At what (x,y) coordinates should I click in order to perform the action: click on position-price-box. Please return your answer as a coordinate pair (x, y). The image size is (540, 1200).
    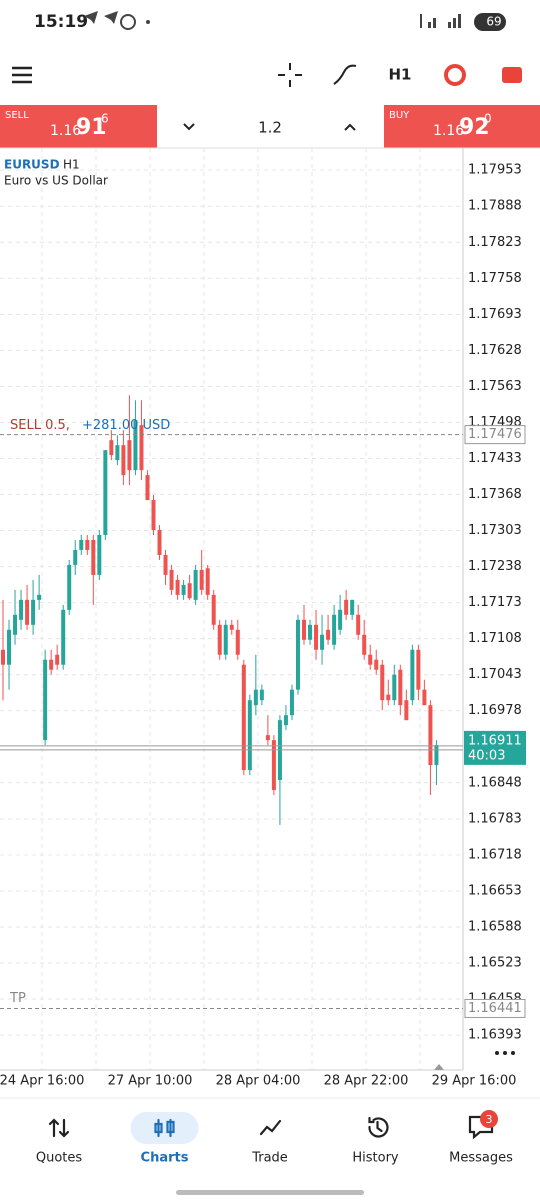
    Looking at the image, I should click on (495, 435).